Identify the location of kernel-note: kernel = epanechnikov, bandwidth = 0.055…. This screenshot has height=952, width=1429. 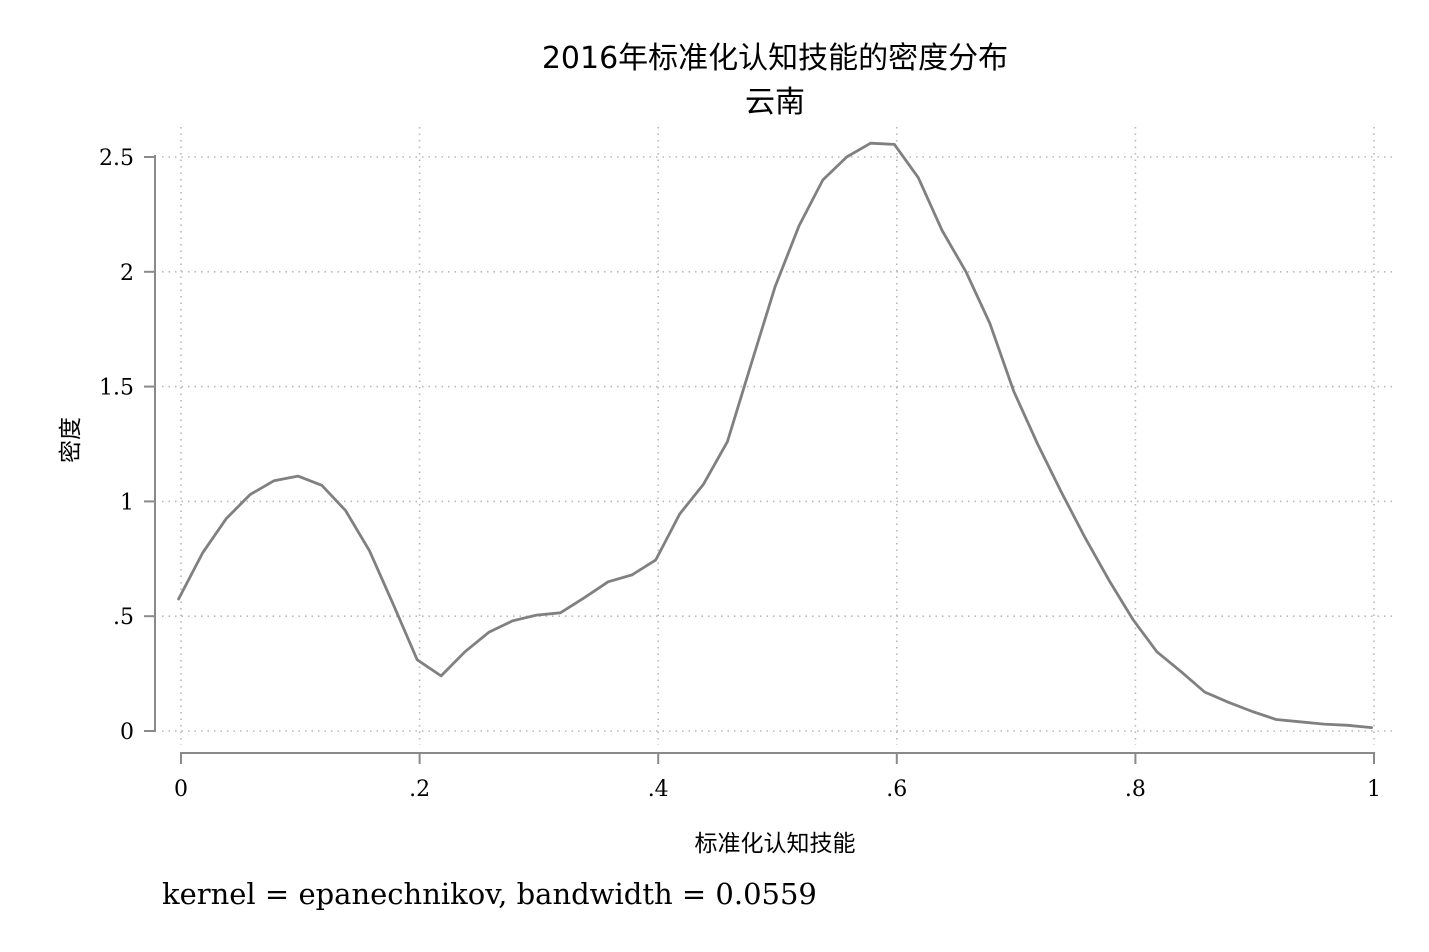
(489, 894).